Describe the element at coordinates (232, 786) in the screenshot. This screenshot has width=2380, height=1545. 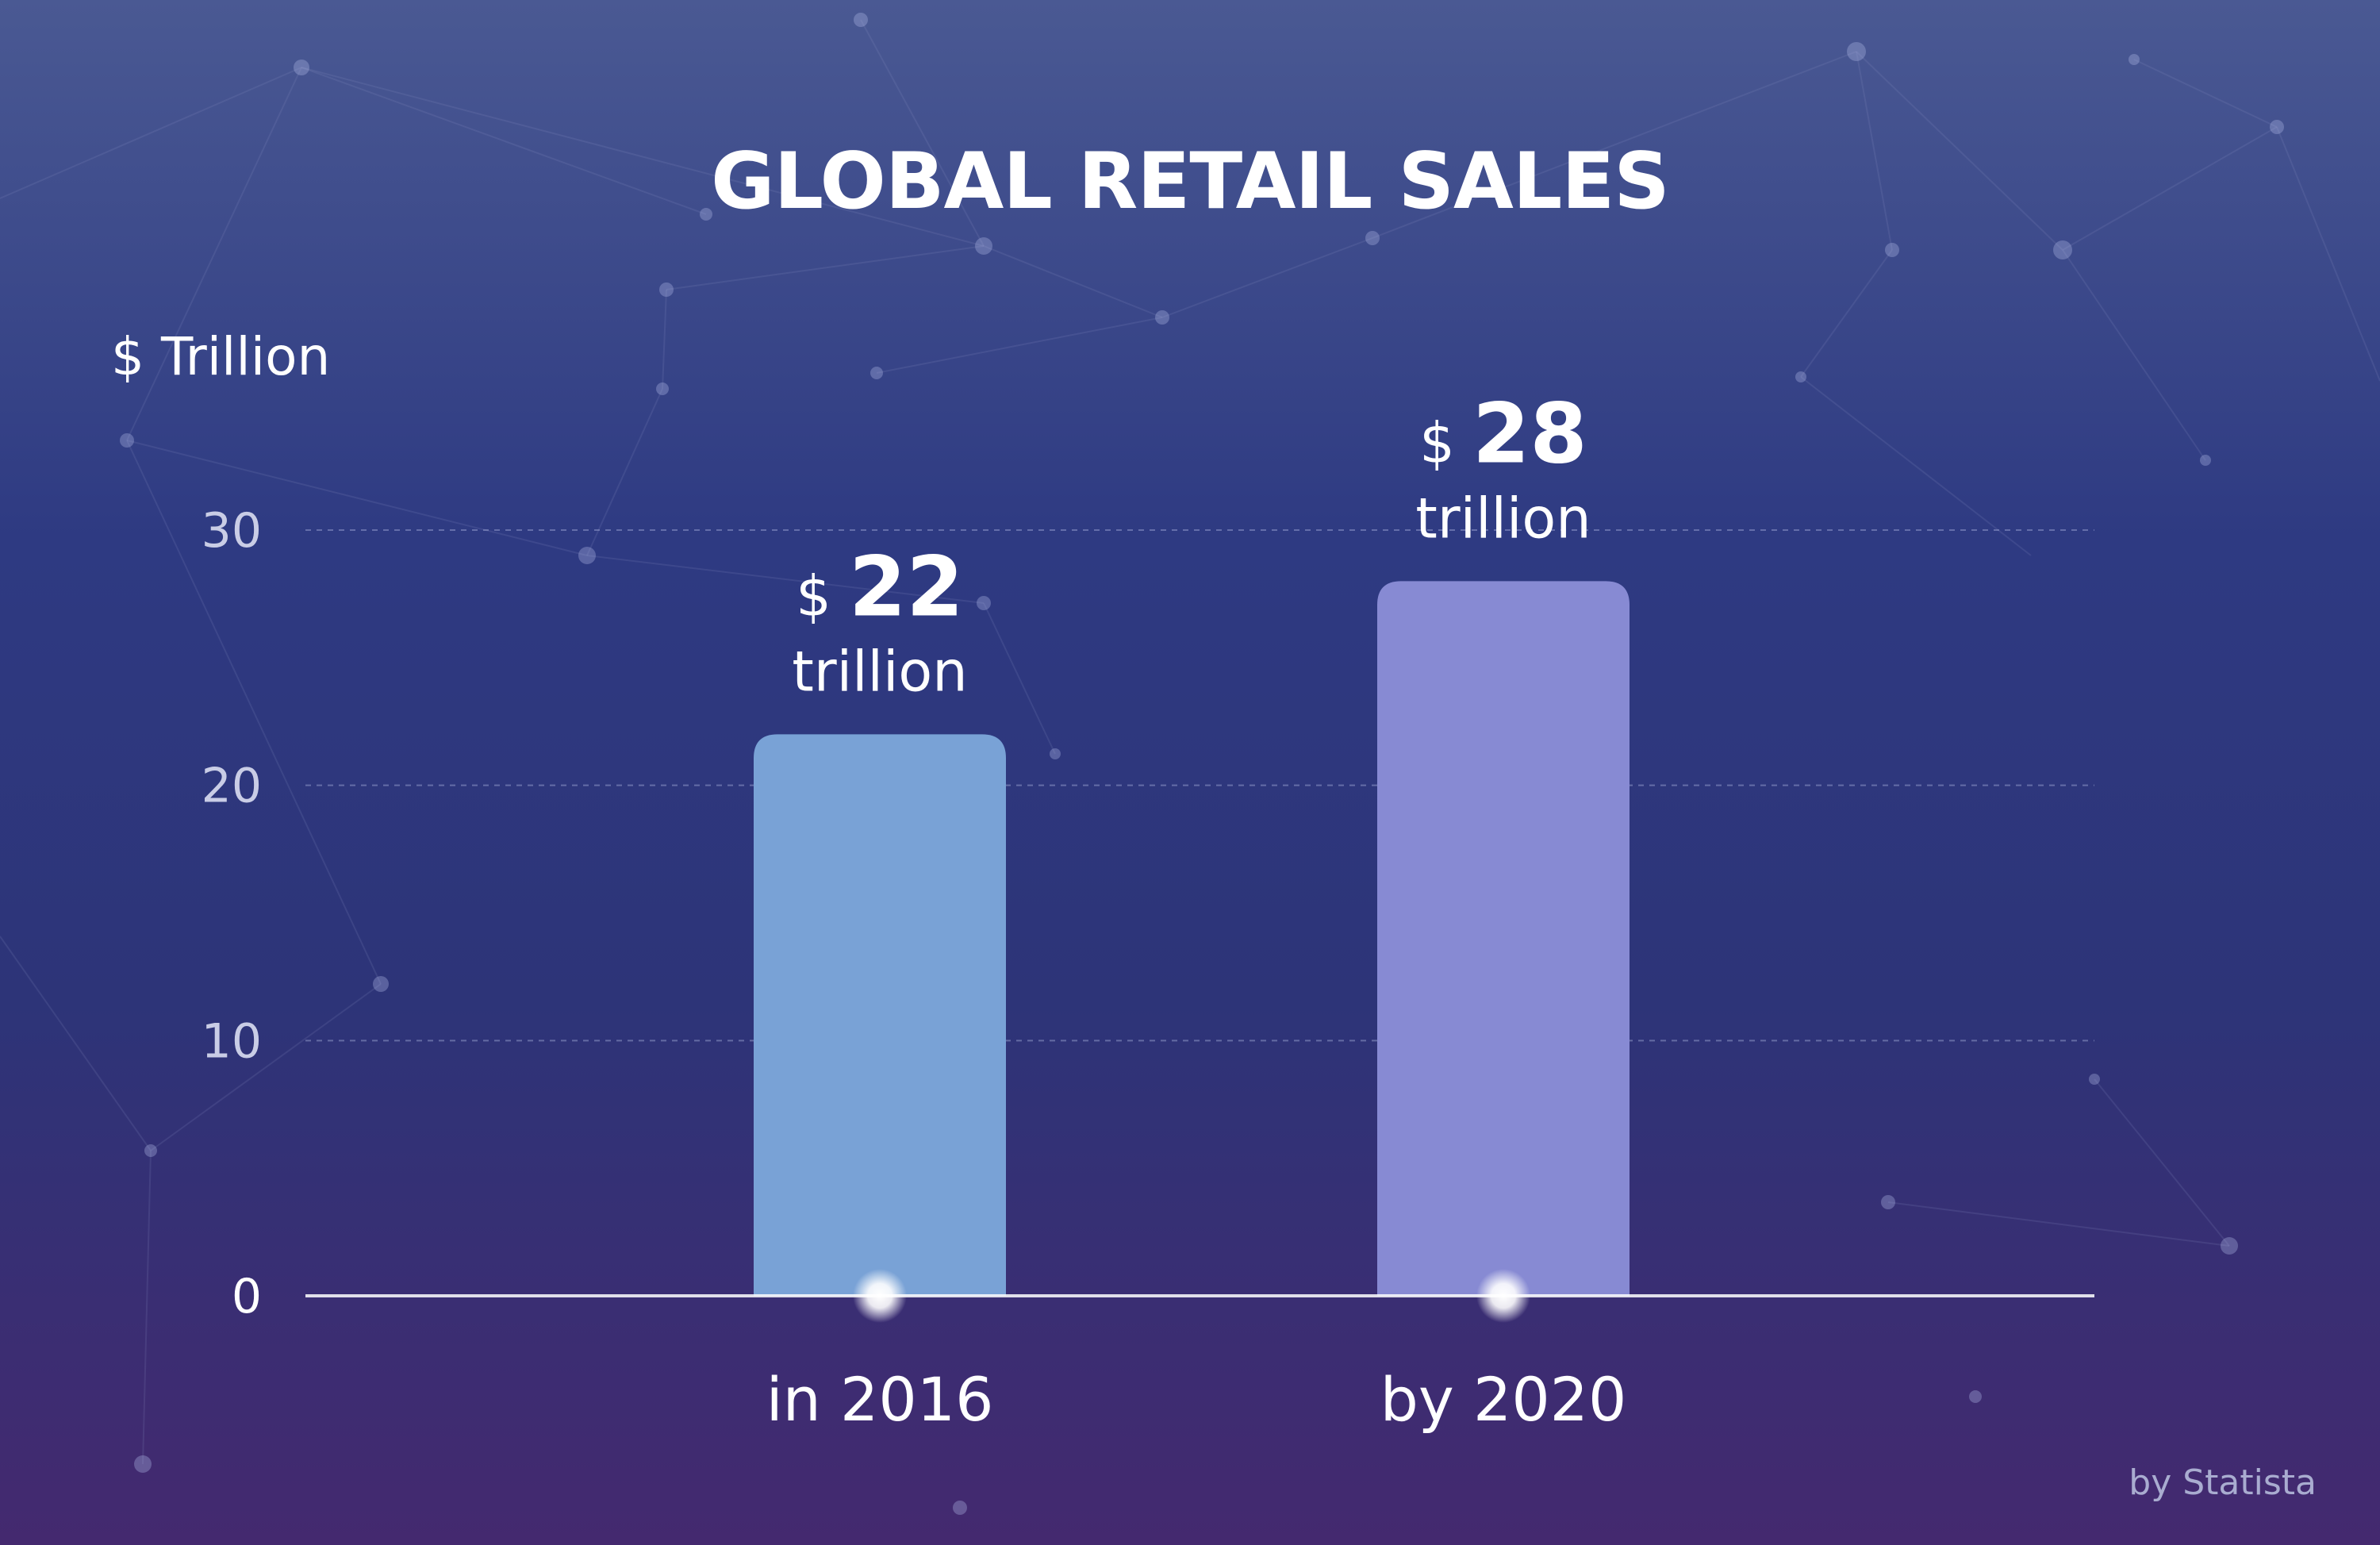
I see `y-tick-label: 20` at that location.